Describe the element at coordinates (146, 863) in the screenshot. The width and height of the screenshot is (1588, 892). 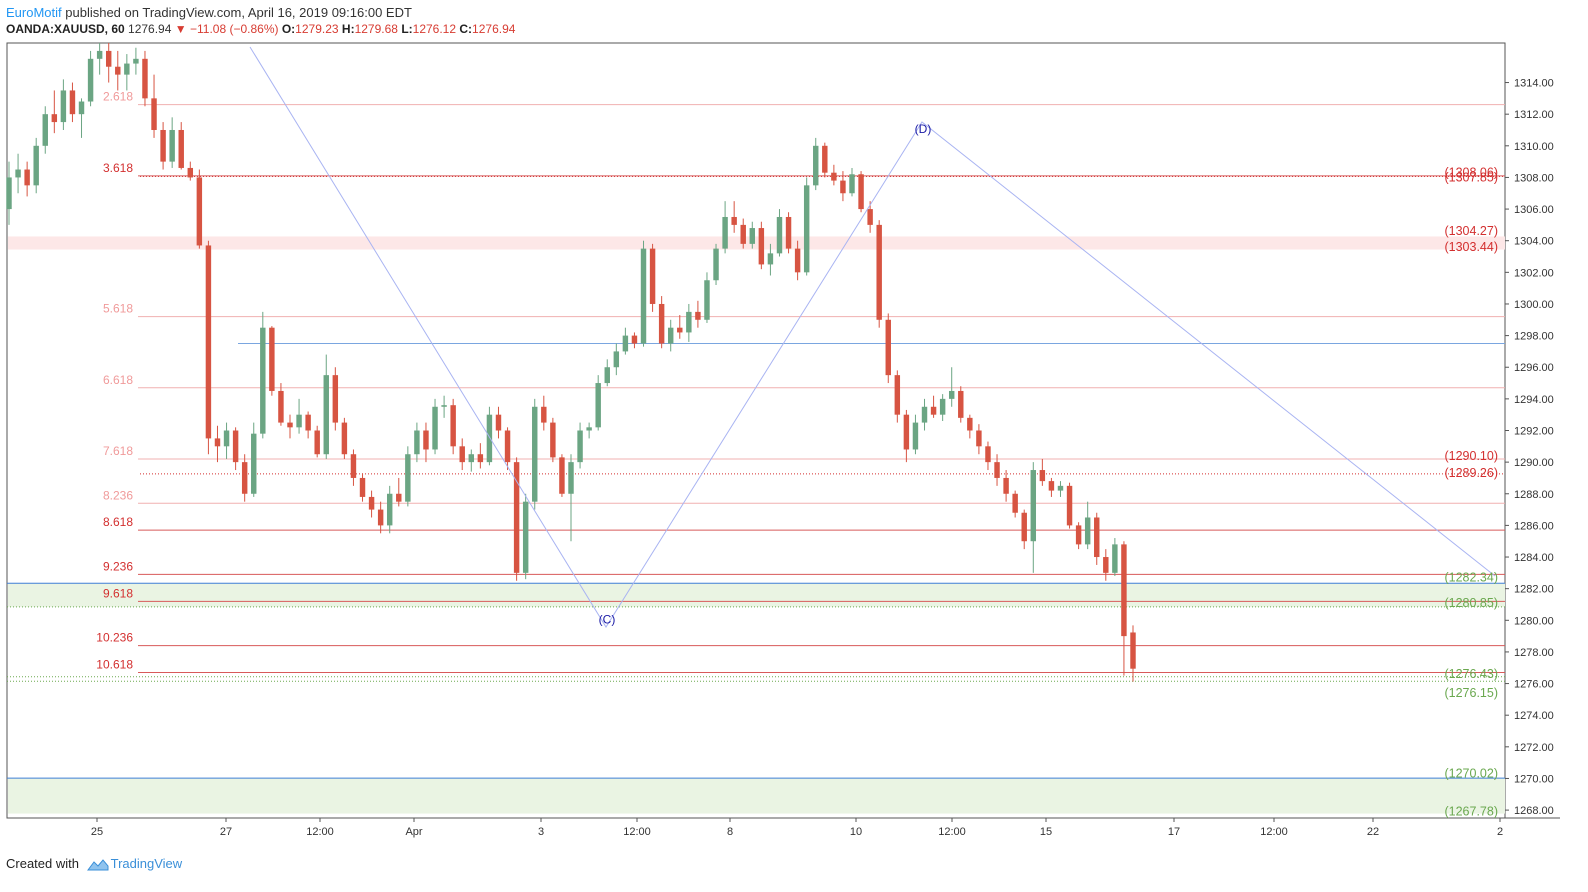
I see `tradingview-link: TradingView` at that location.